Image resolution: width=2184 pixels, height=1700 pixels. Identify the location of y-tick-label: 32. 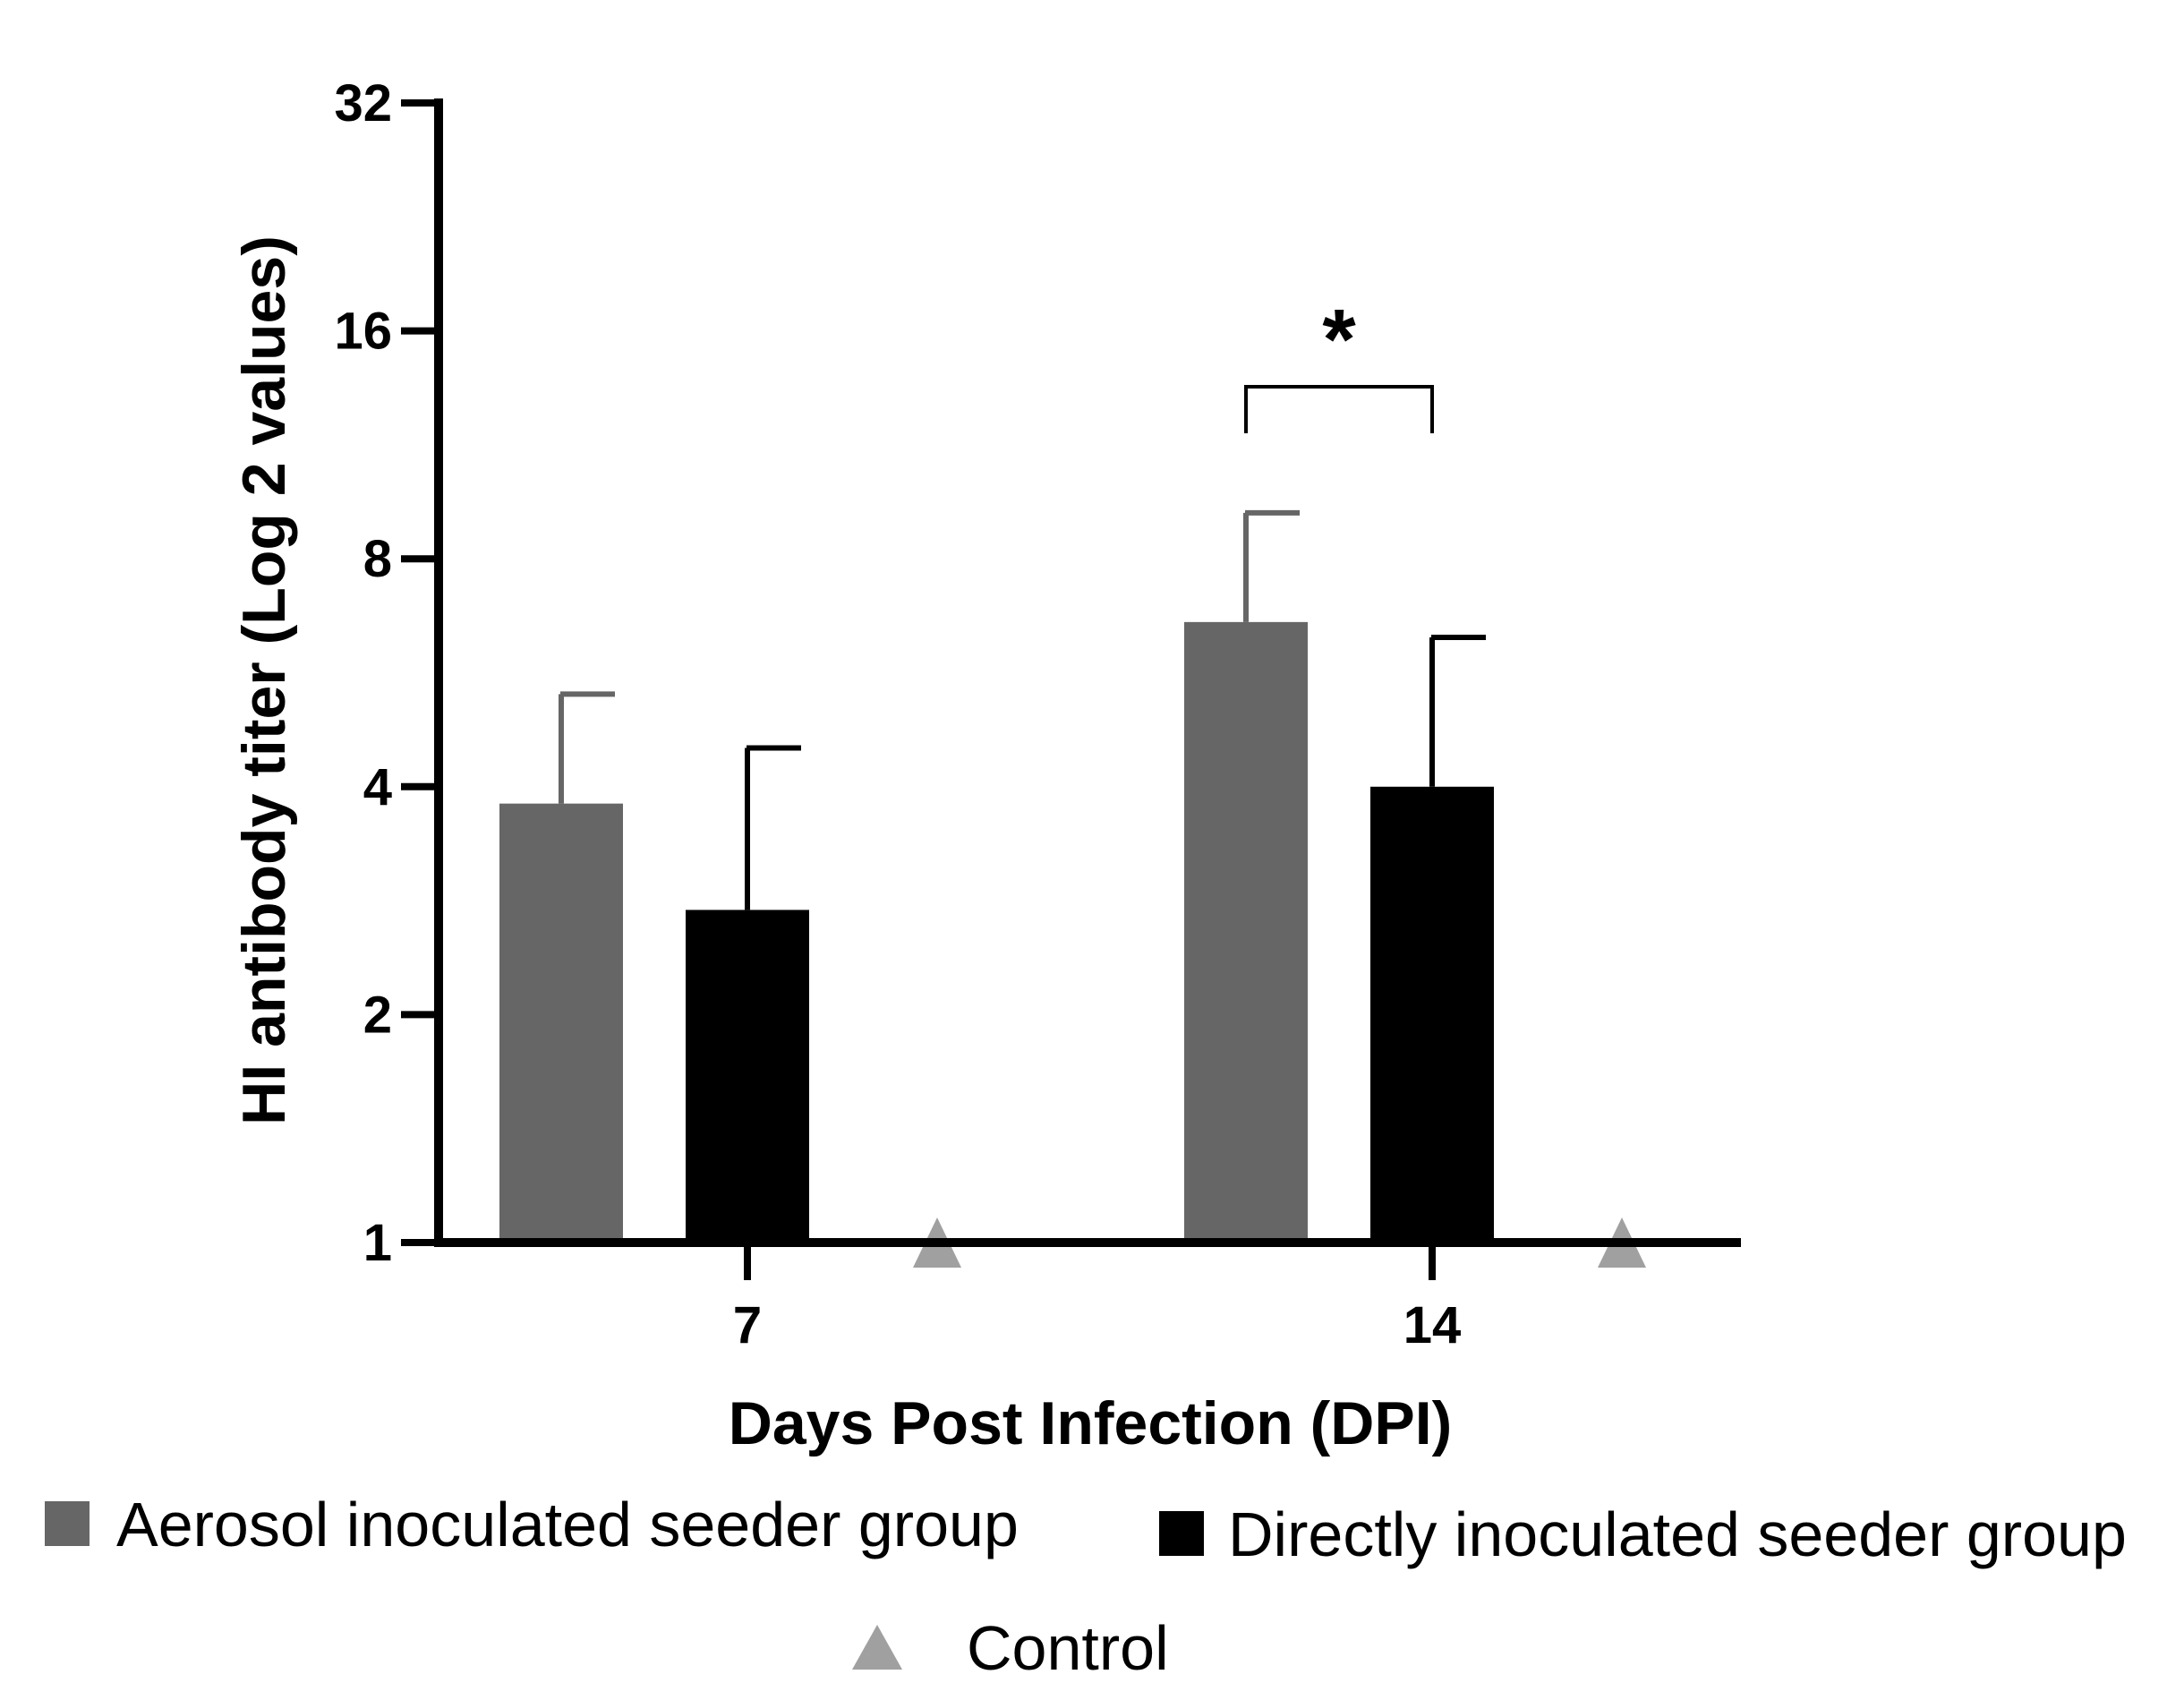
(363, 103).